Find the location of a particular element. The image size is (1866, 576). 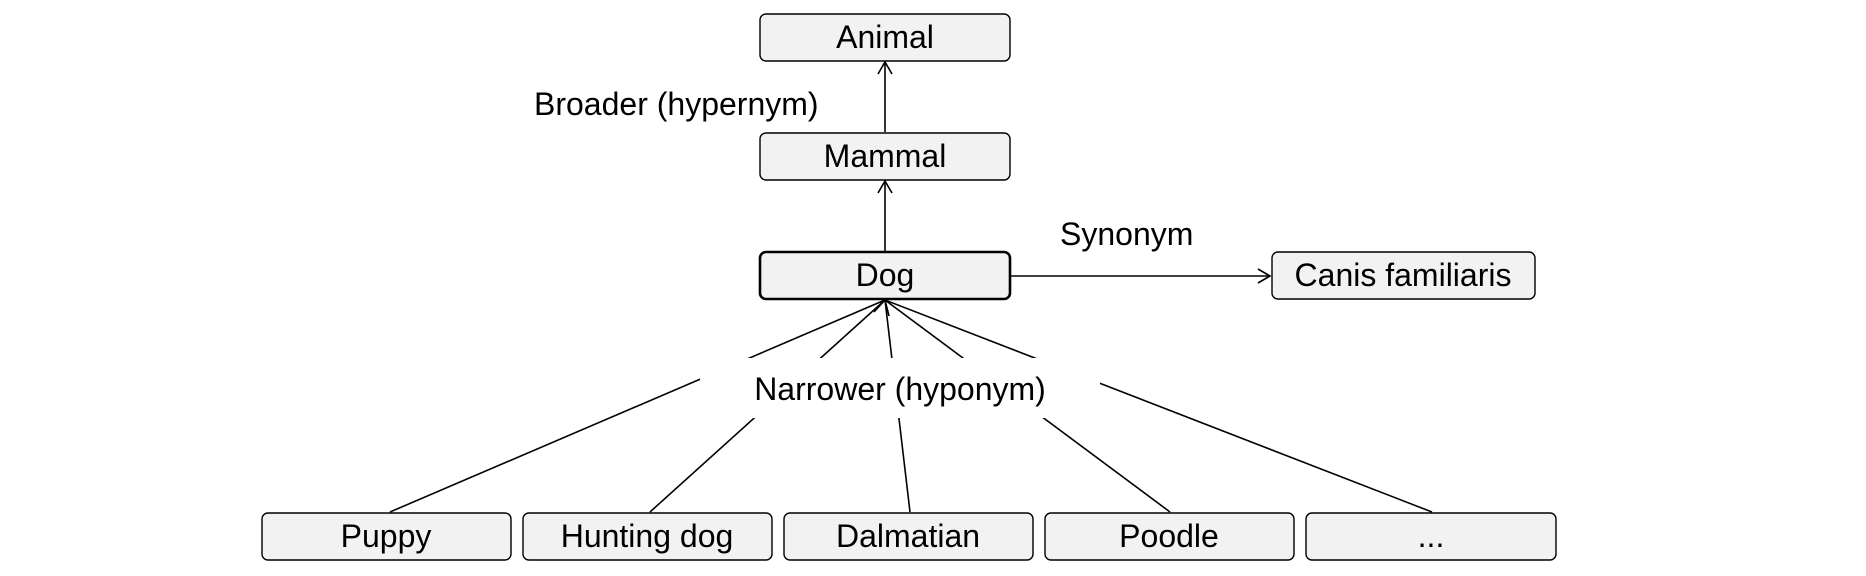

node-dog: Dog is located at coordinates (885, 275).